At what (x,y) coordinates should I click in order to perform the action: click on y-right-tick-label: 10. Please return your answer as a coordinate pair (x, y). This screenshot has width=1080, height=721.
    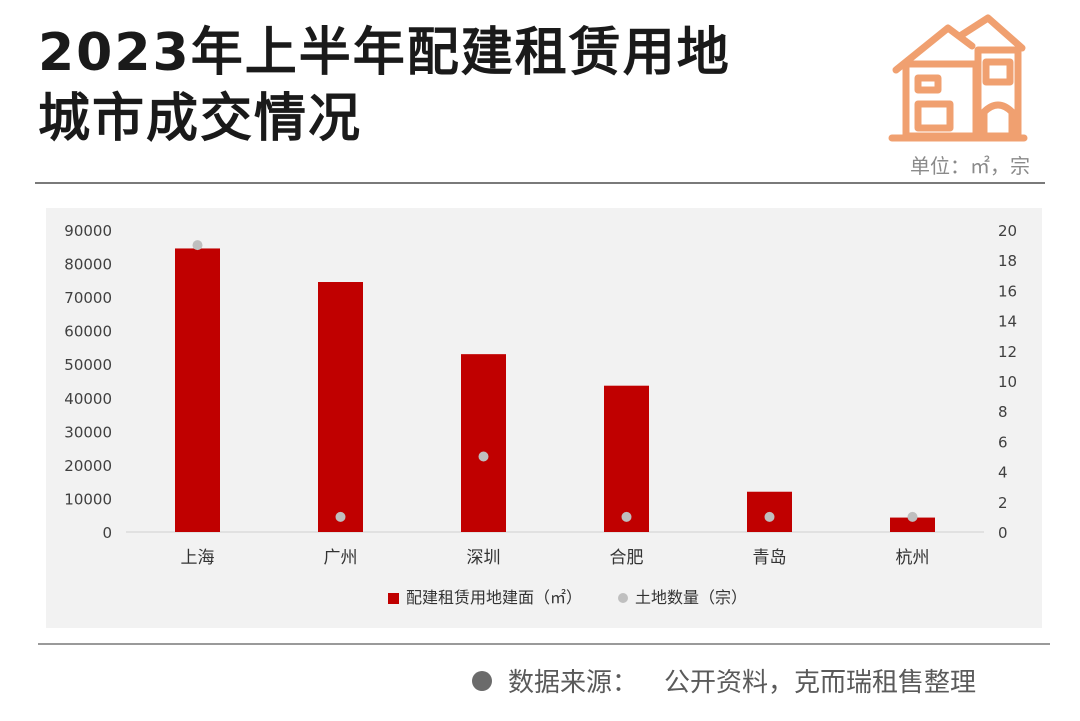
    Looking at the image, I should click on (1007, 382).